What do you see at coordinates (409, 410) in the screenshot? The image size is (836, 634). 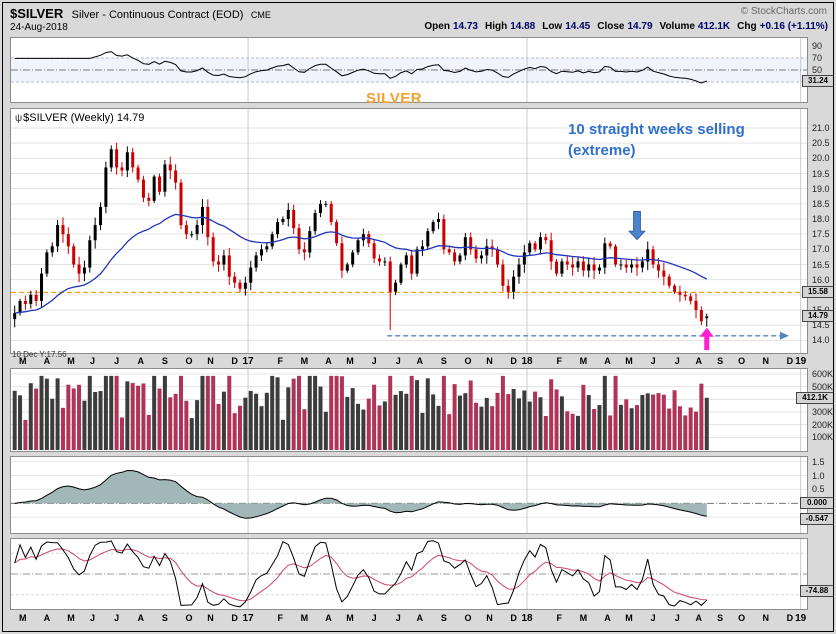 I see `volume-panel` at bounding box center [409, 410].